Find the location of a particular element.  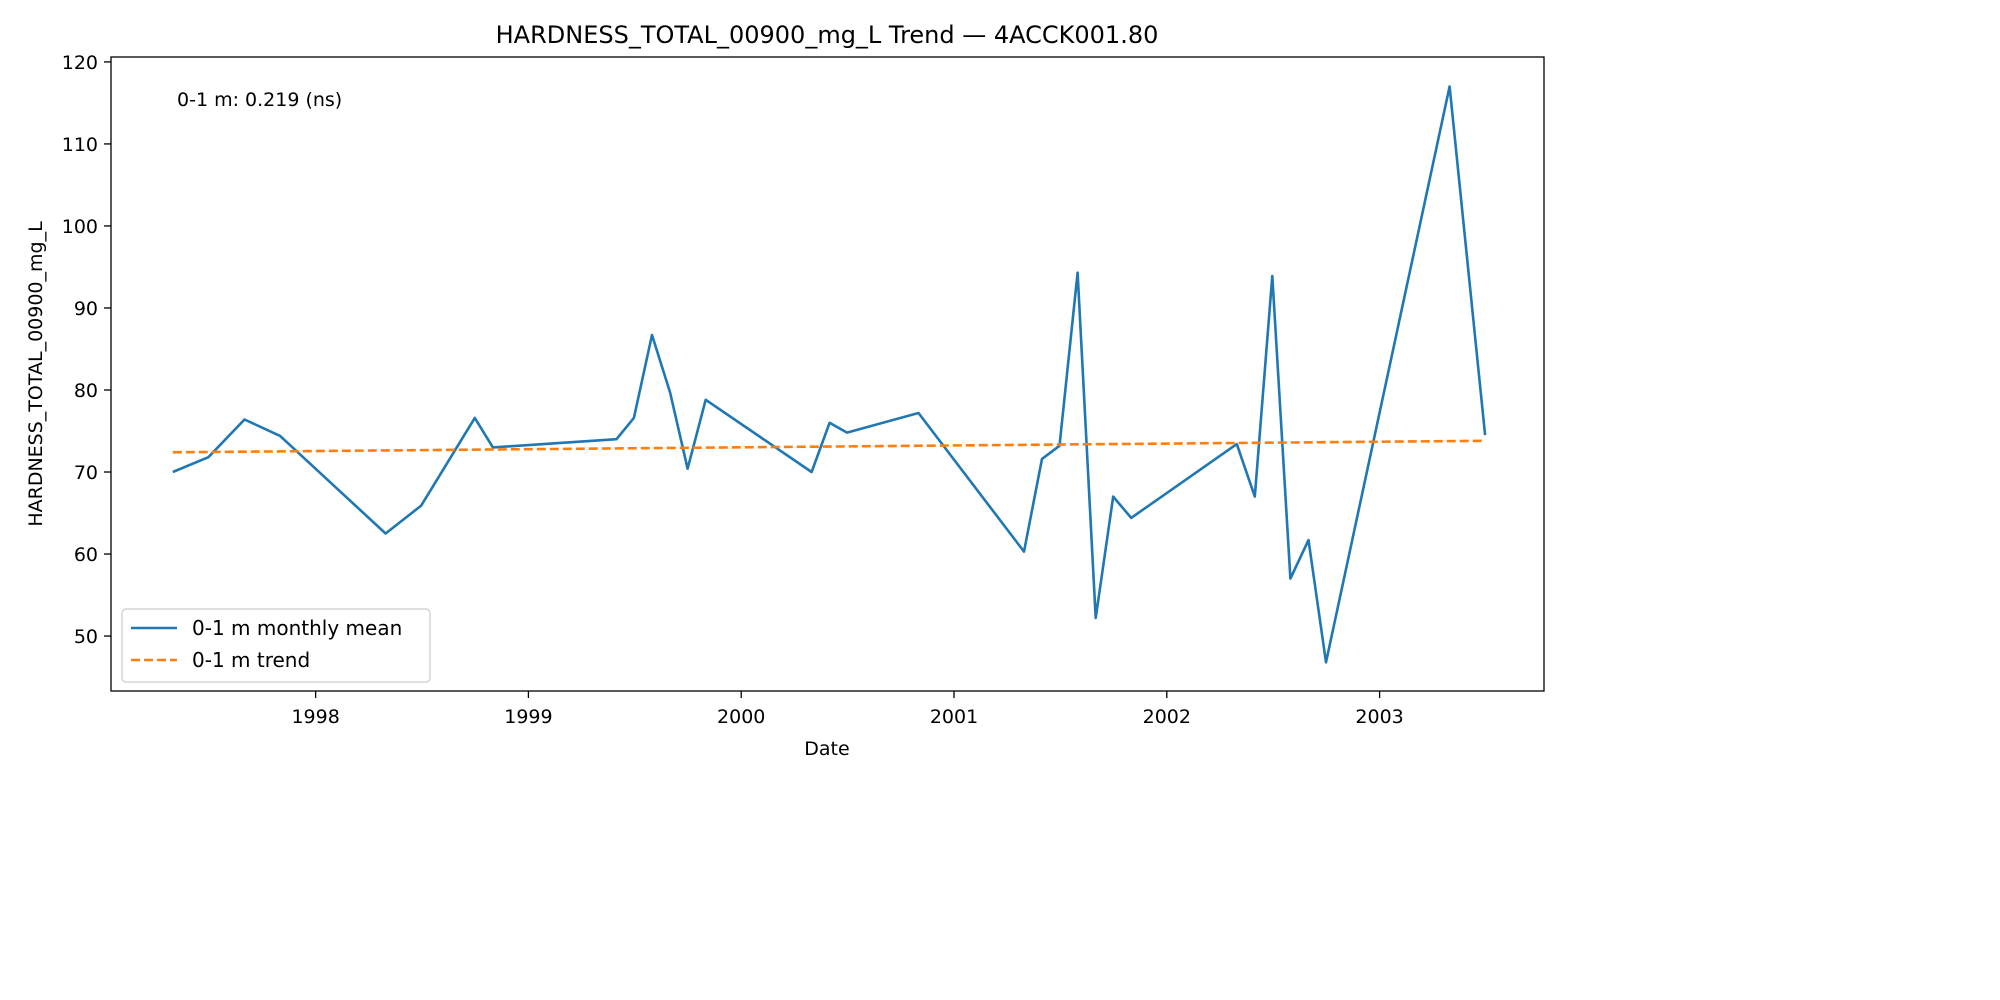

x-tick-label: 2003 is located at coordinates (1379, 717).